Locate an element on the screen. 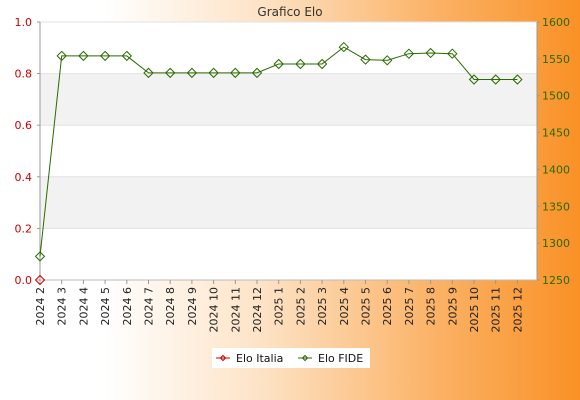  x-axis-tick-label: 2024 5 is located at coordinates (105, 306).